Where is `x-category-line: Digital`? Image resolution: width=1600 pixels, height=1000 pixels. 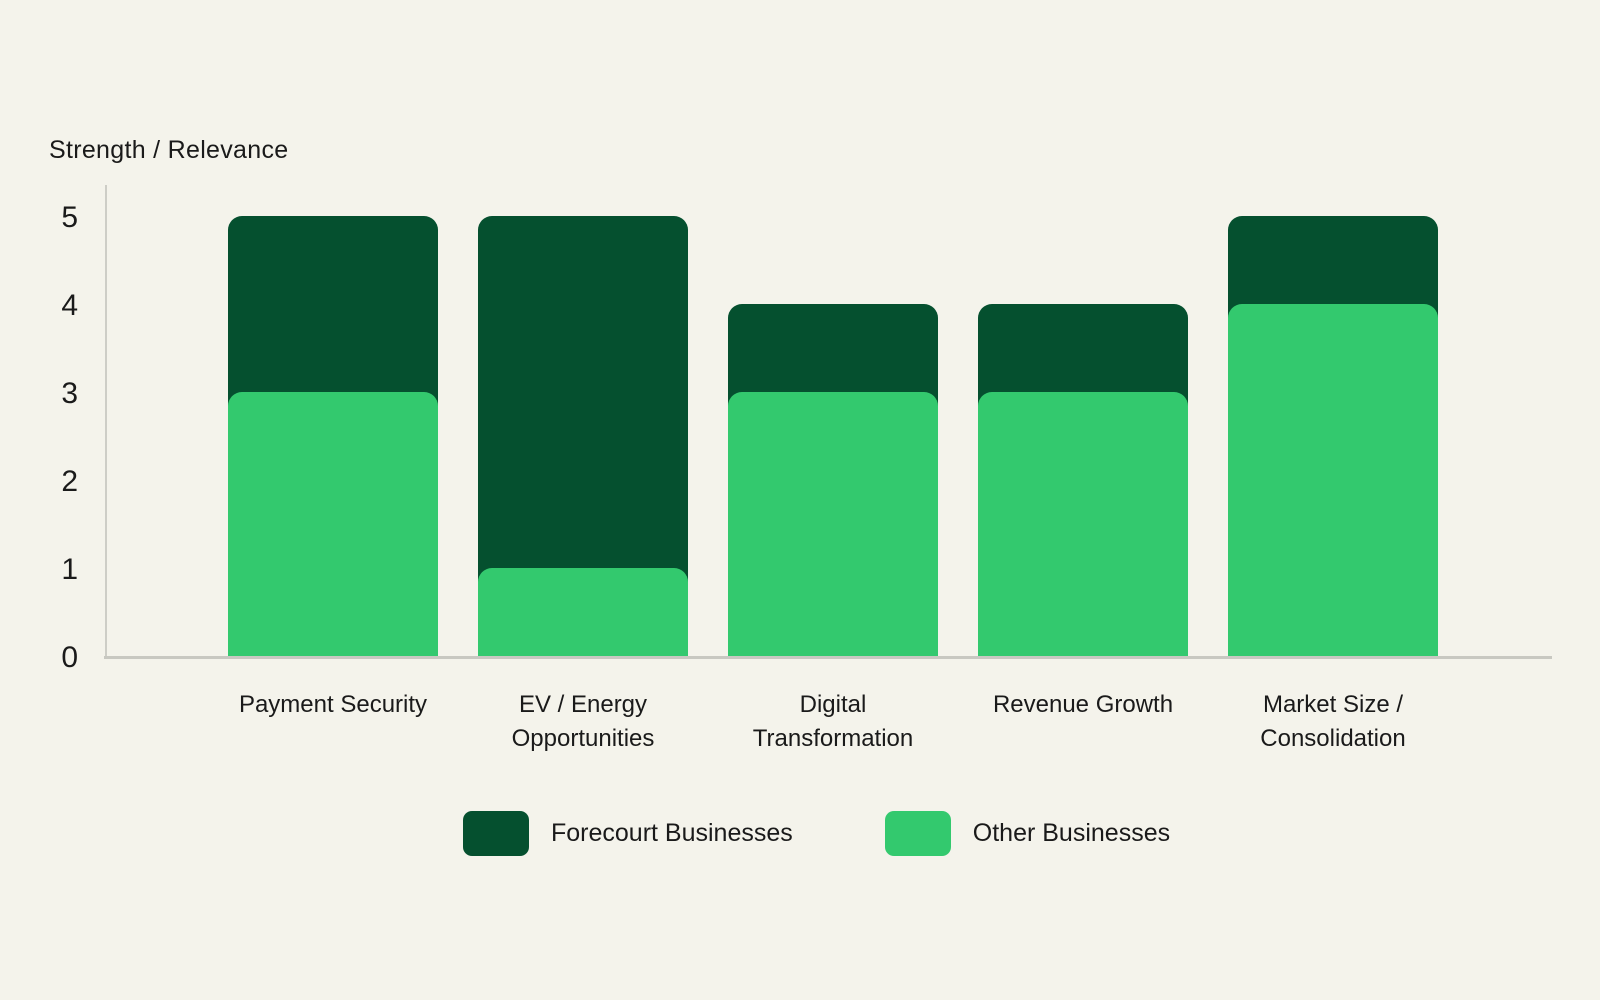
x-category-line: Digital is located at coordinates (833, 704).